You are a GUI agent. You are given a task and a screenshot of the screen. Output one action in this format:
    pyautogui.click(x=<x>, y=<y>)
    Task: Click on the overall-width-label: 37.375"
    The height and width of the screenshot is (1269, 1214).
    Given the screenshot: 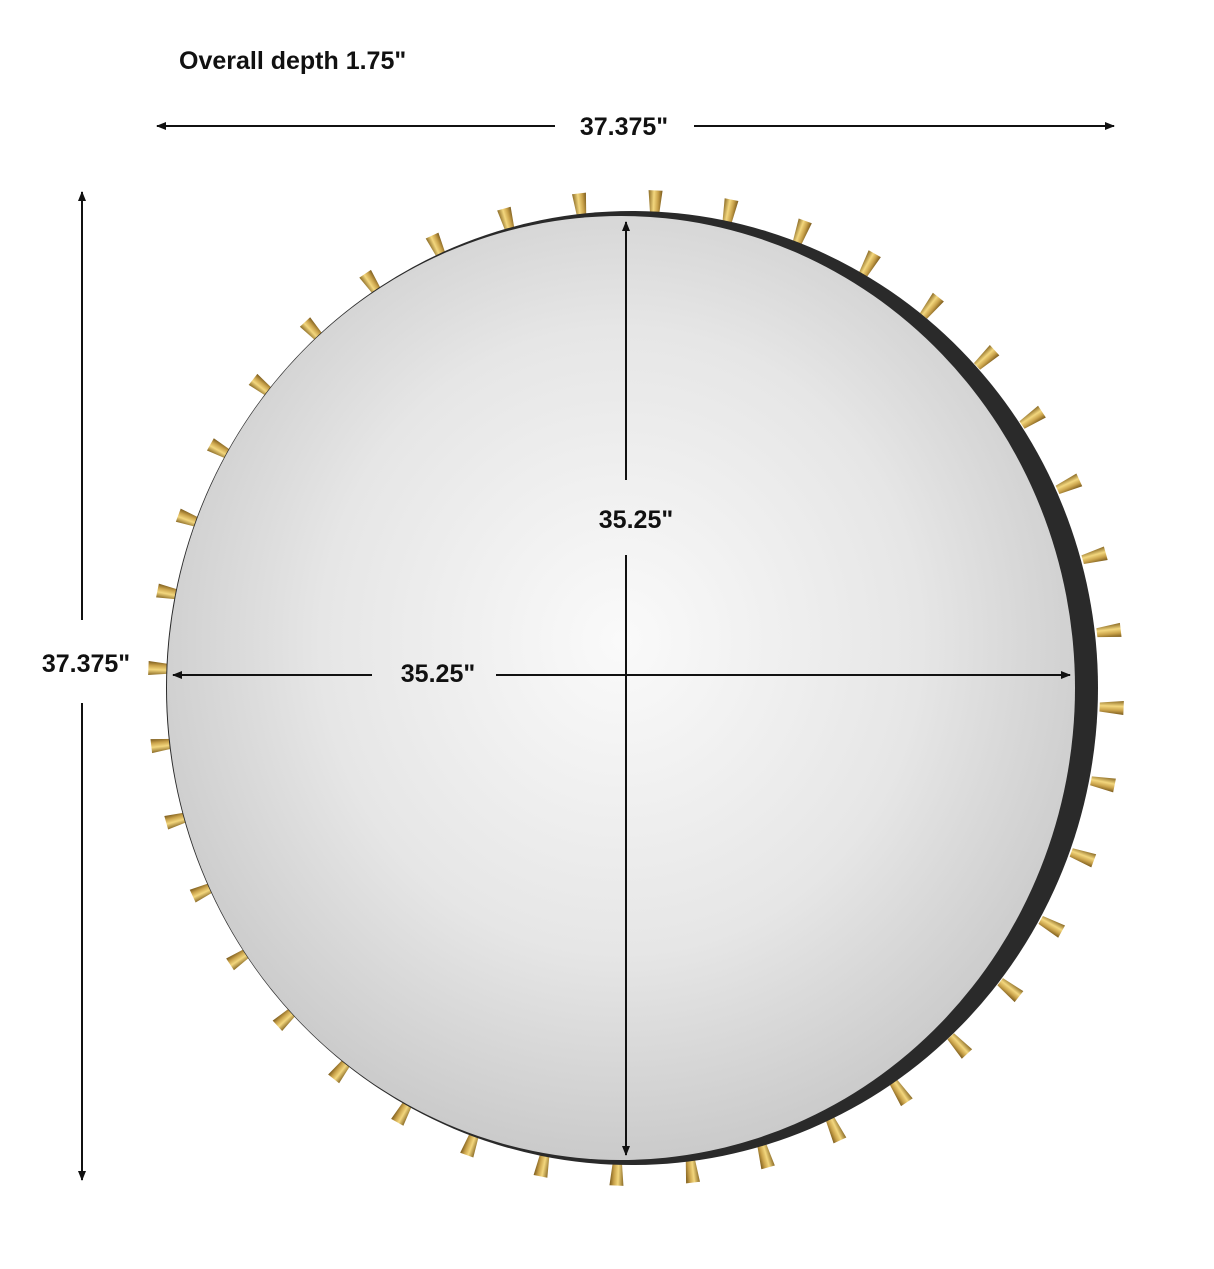 What is the action you would take?
    pyautogui.click(x=624, y=127)
    